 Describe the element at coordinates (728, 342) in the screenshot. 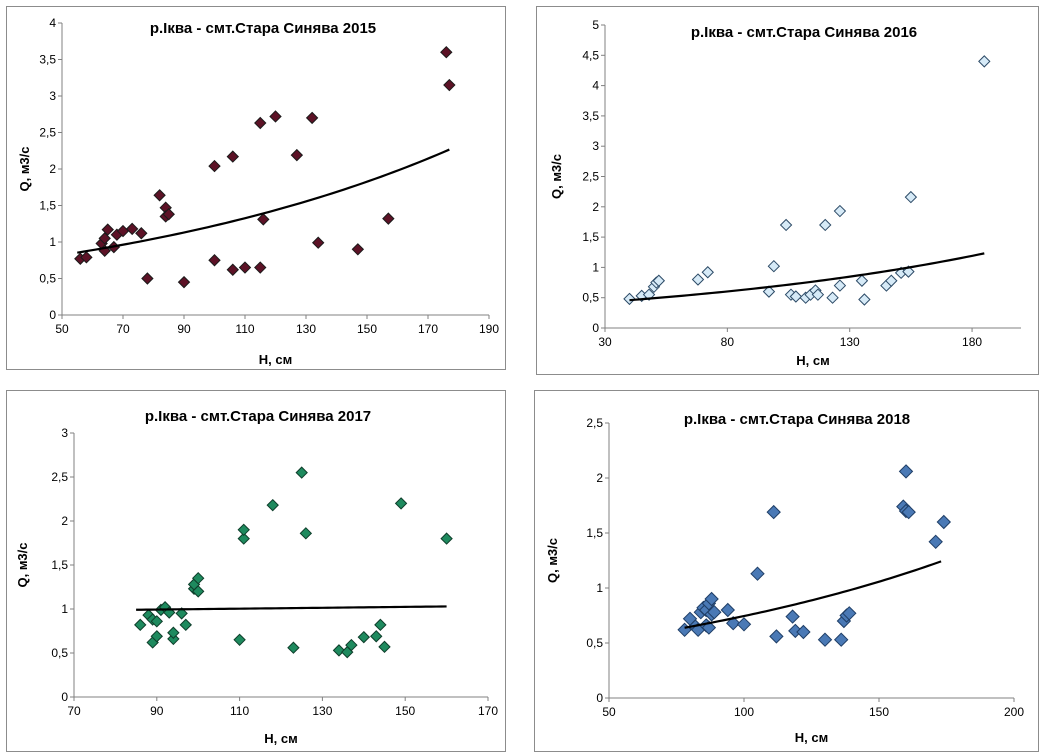

I see `x-tick-label: 80` at that location.